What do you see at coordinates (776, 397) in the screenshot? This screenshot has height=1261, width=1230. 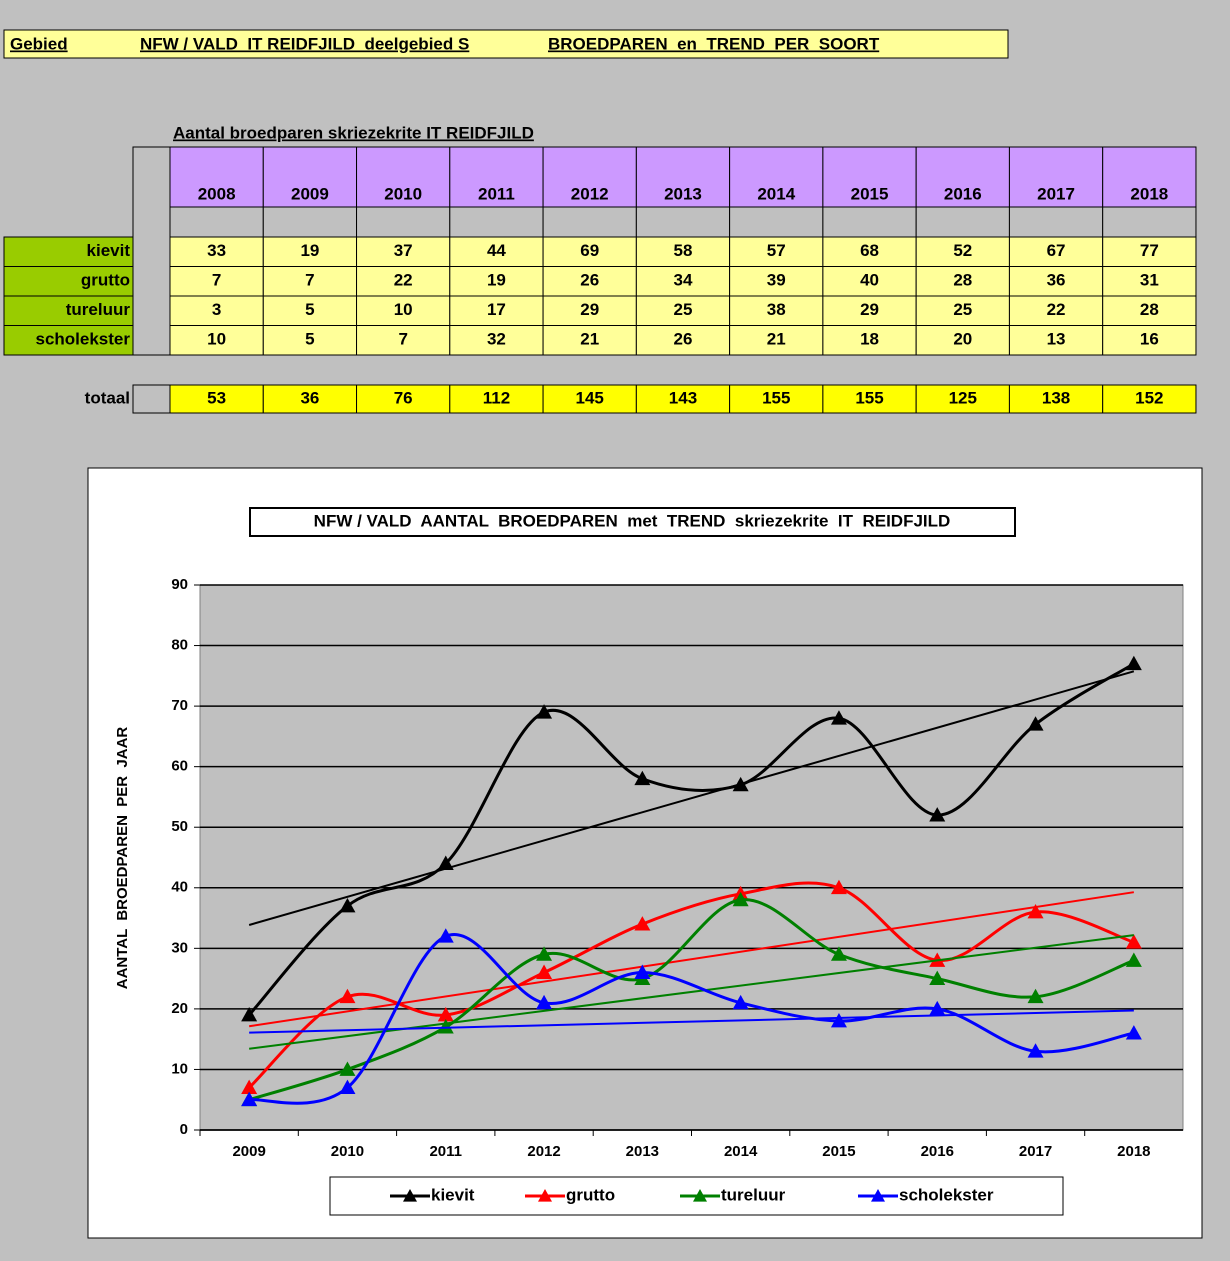 I see `total-value: 155` at bounding box center [776, 397].